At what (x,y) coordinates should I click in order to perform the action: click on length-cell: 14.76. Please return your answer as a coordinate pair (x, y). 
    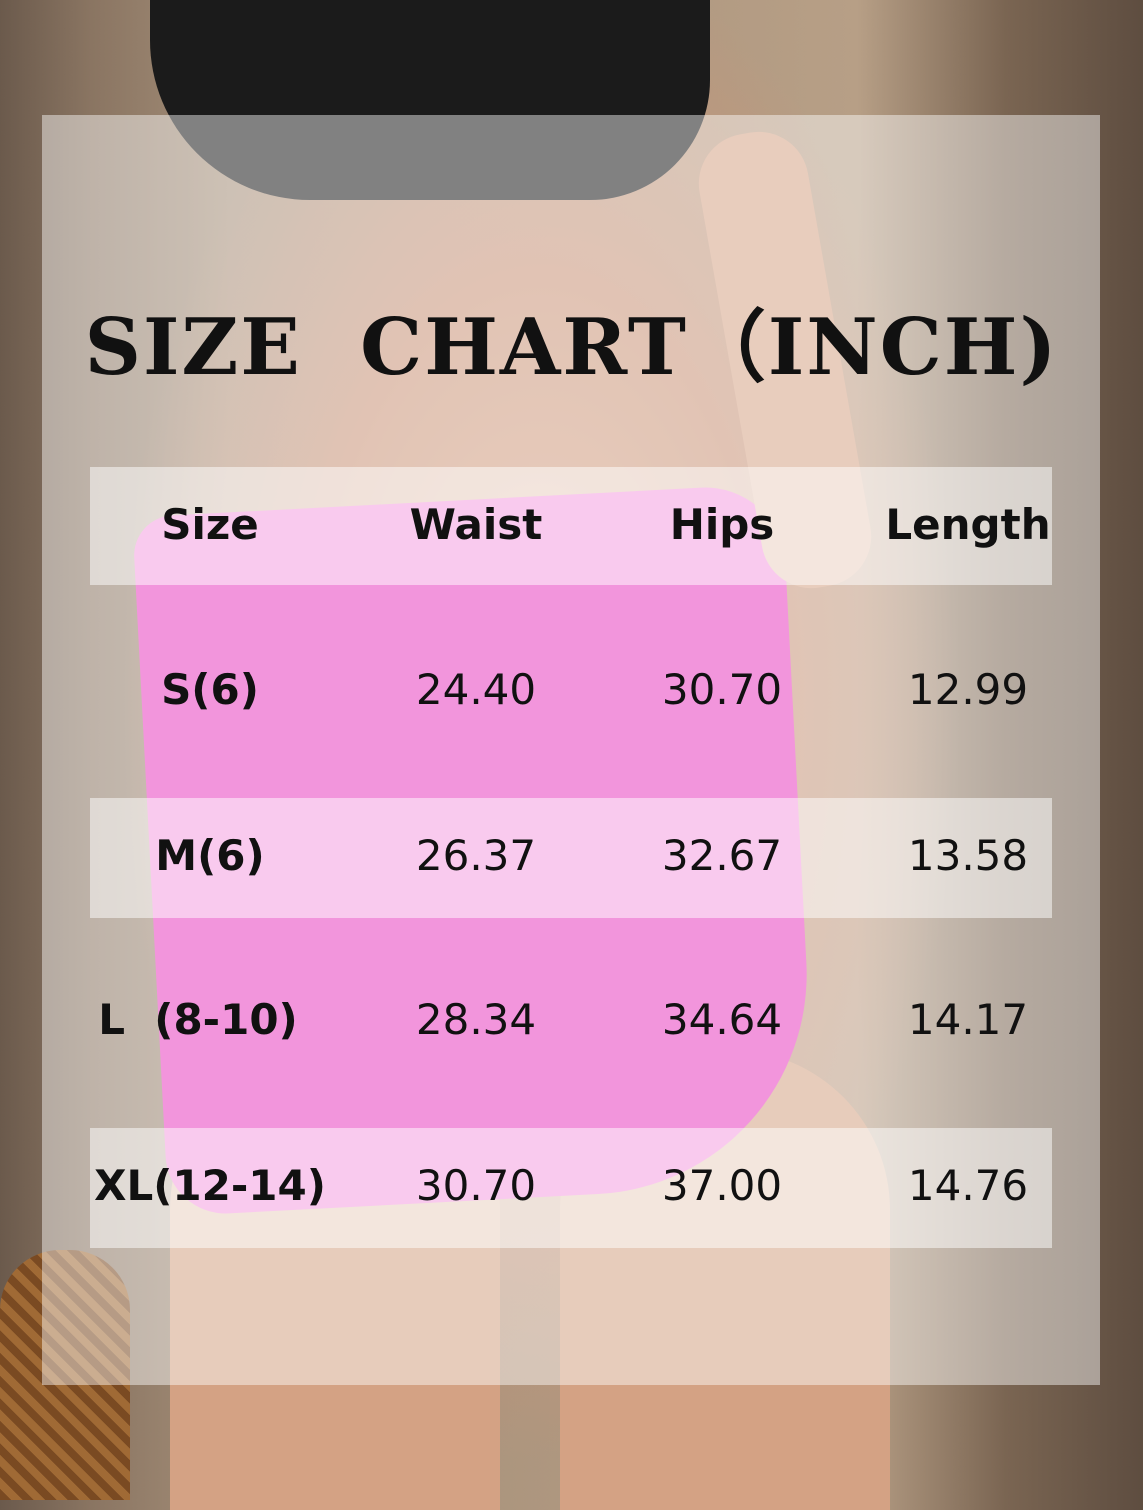
    Looking at the image, I should click on (968, 1185).